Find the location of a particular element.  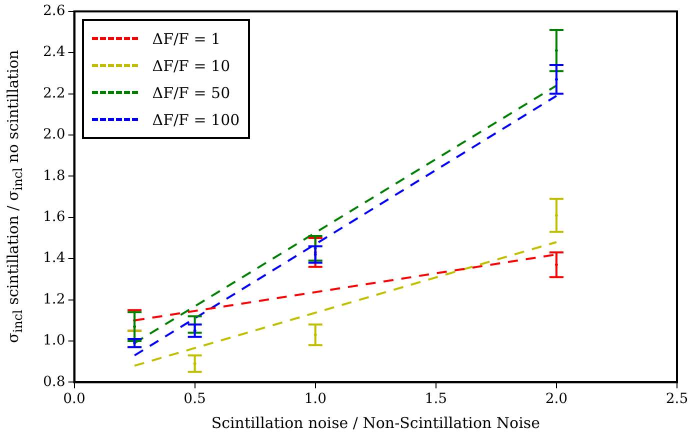

y-tick-label: 1.0 is located at coordinates (54, 340).